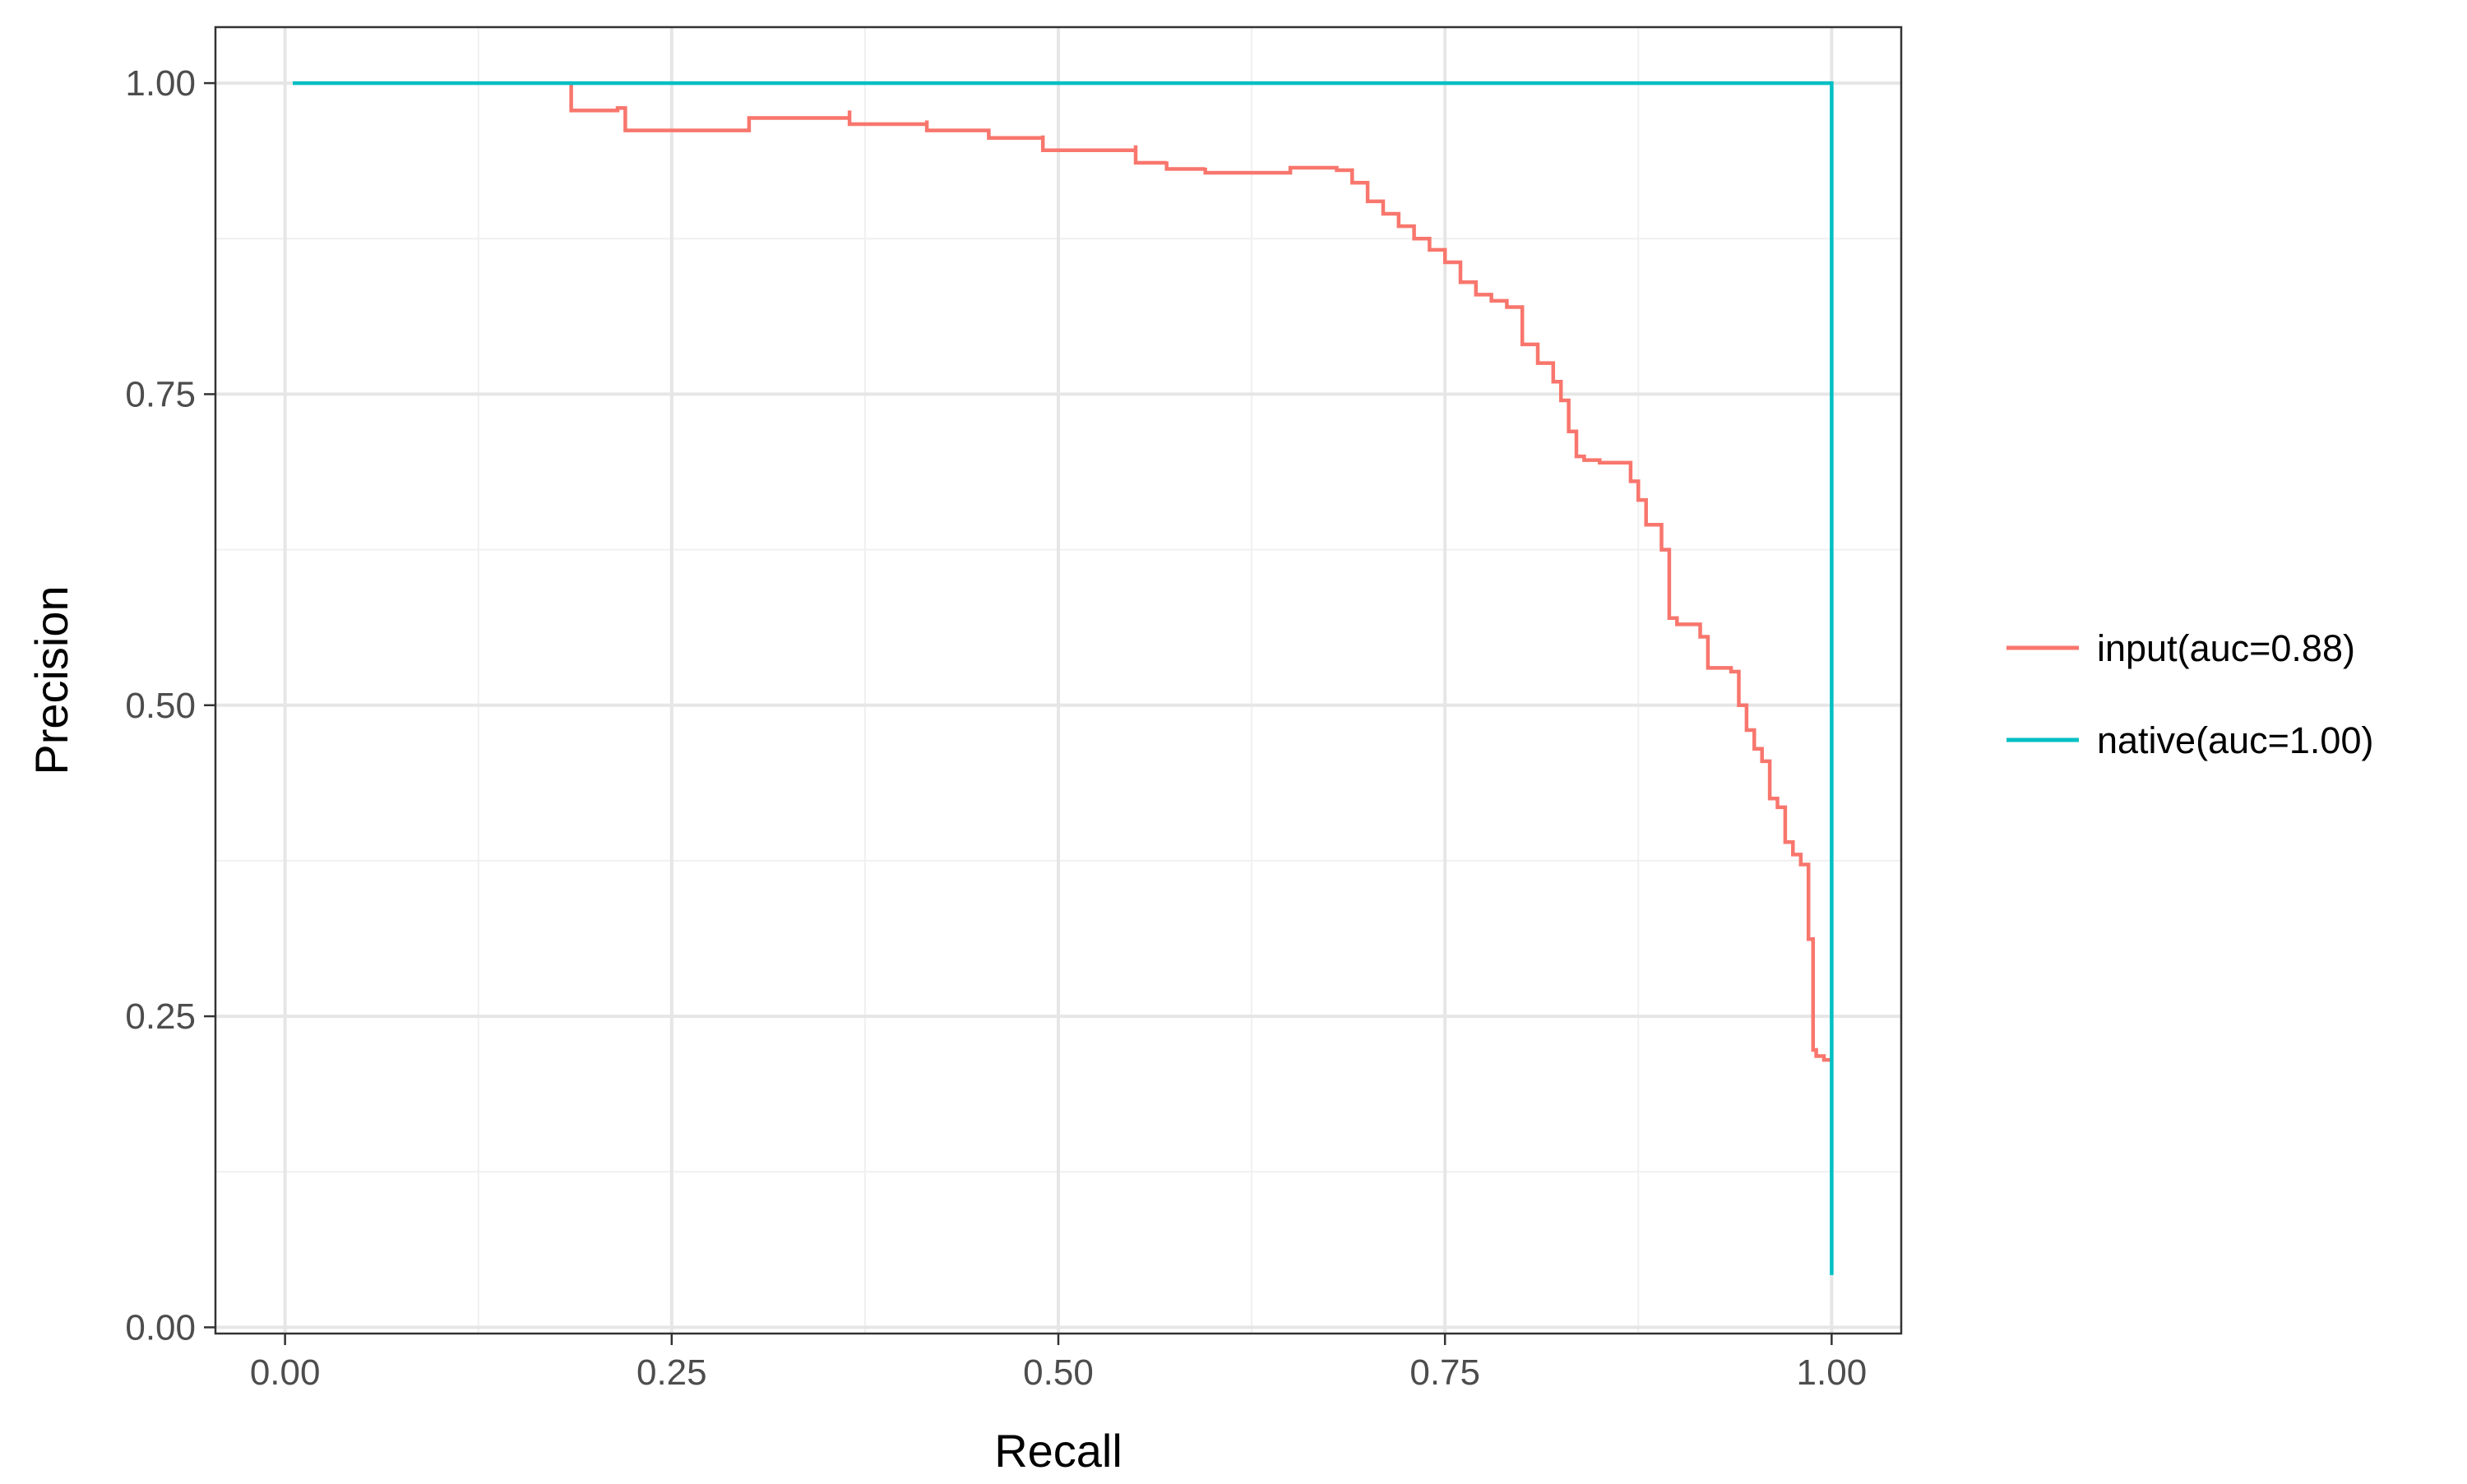  I want to click on y-axis: 0.00 0.25 0.50 0.75 1.00, so click(170, 706).